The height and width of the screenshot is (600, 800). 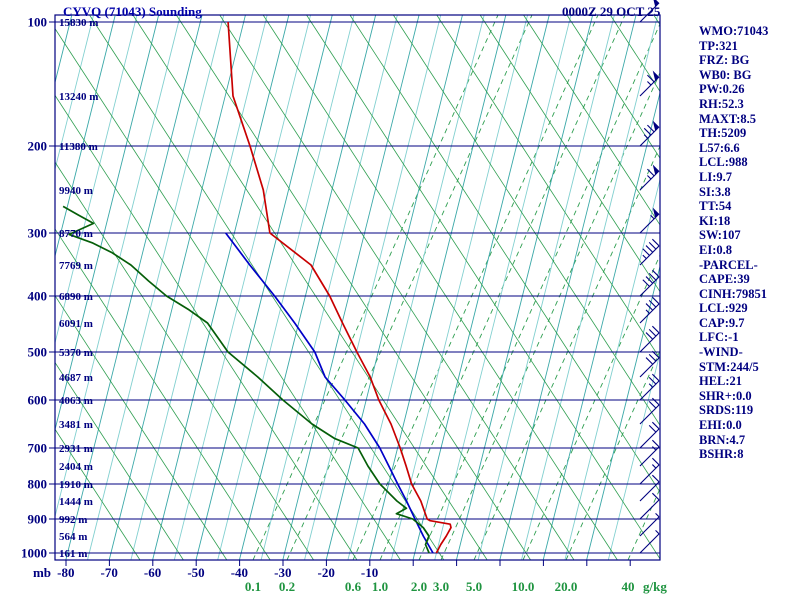 What do you see at coordinates (38, 448) in the screenshot?
I see `svg-text: 700` at bounding box center [38, 448].